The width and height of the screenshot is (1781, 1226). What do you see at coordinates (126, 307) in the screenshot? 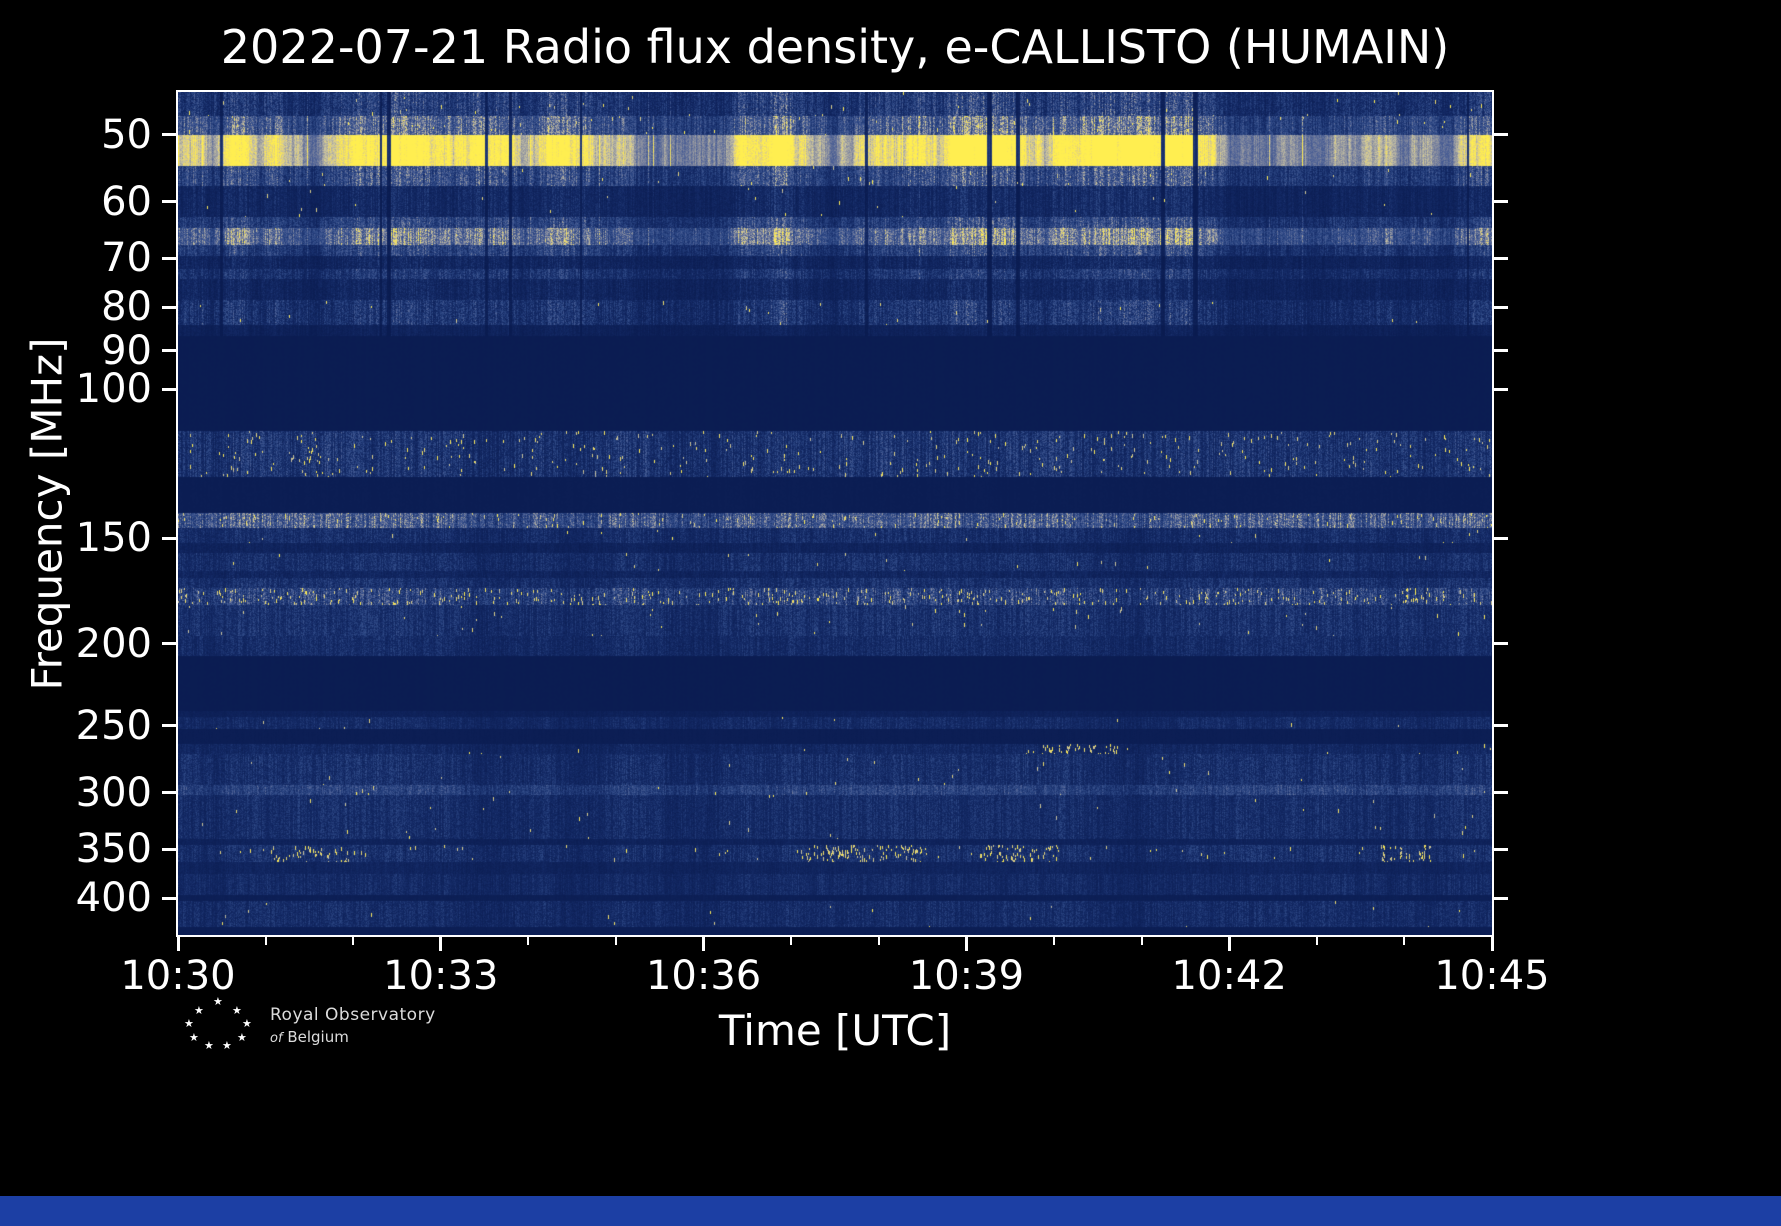
I see `y-tick-label: 80` at bounding box center [126, 307].